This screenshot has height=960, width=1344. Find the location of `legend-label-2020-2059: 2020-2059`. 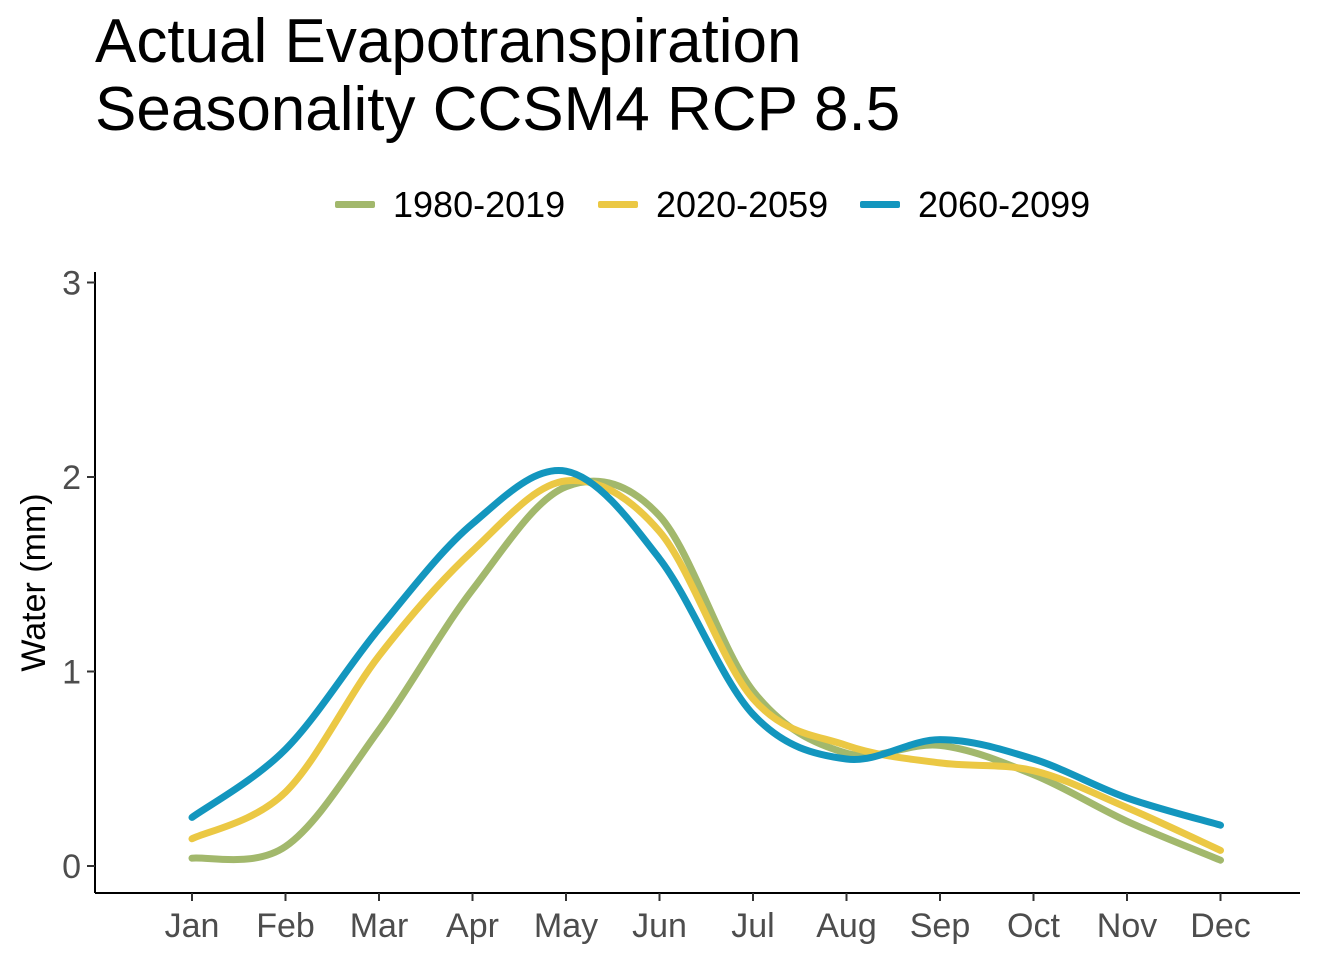

legend-label-2020-2059: 2020-2059 is located at coordinates (742, 204).